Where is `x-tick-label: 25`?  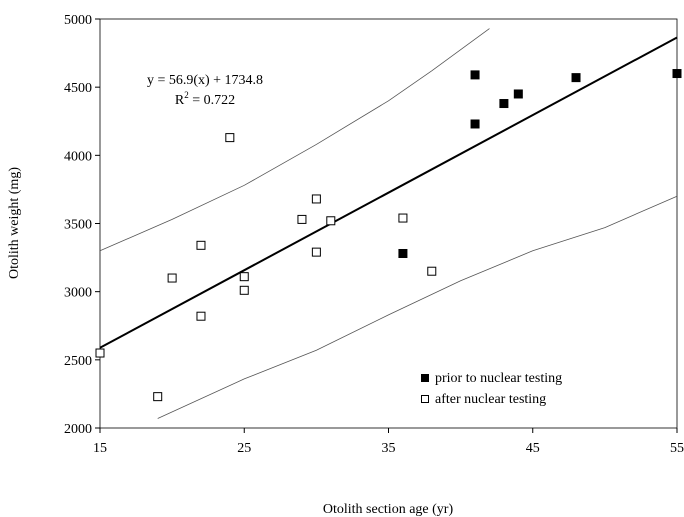
x-tick-label: 25 is located at coordinates (244, 448).